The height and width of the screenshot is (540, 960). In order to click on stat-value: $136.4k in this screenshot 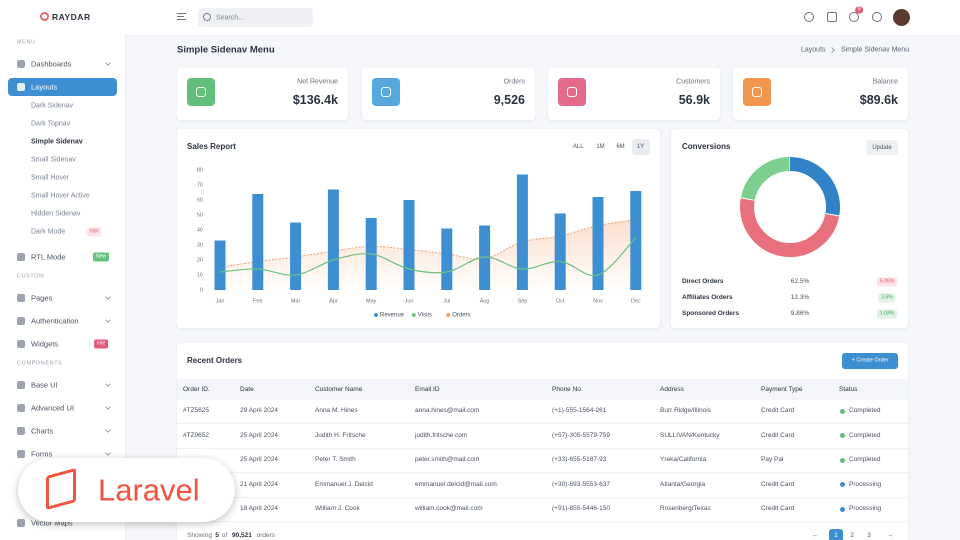, I will do `click(315, 99)`.